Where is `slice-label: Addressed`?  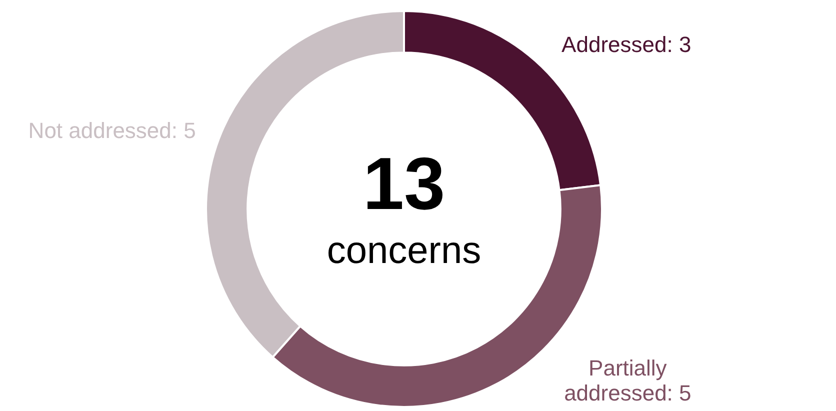 slice-label: Addressed is located at coordinates (614, 44).